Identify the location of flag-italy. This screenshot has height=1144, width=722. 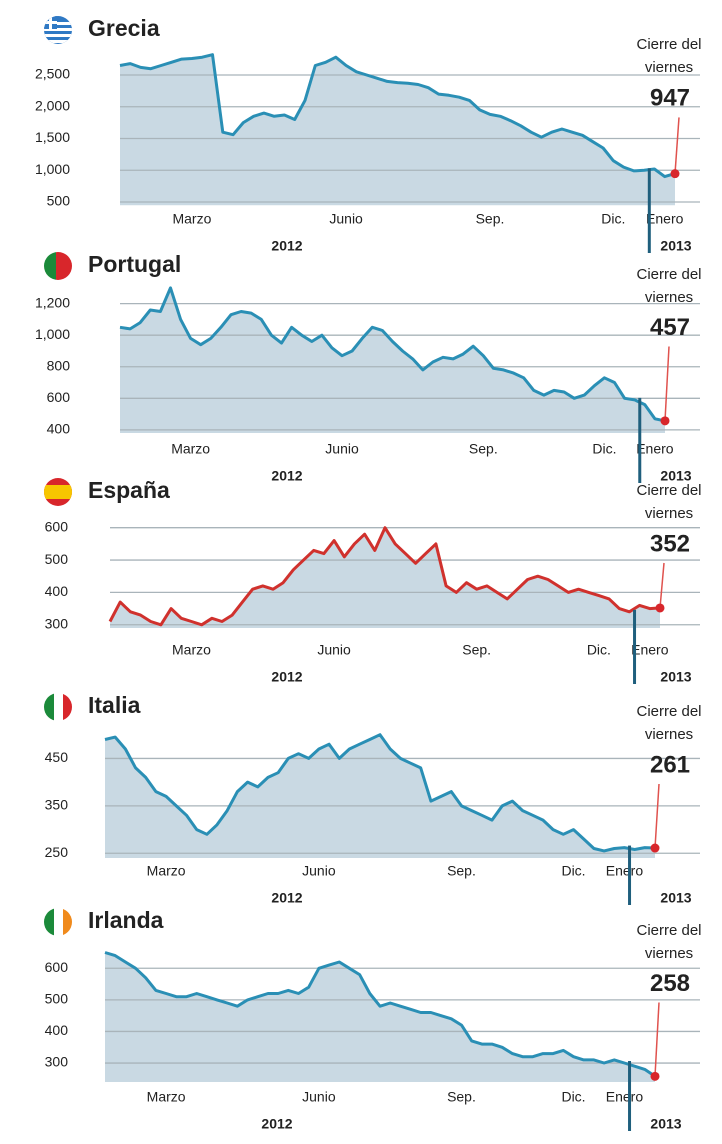
(58, 707).